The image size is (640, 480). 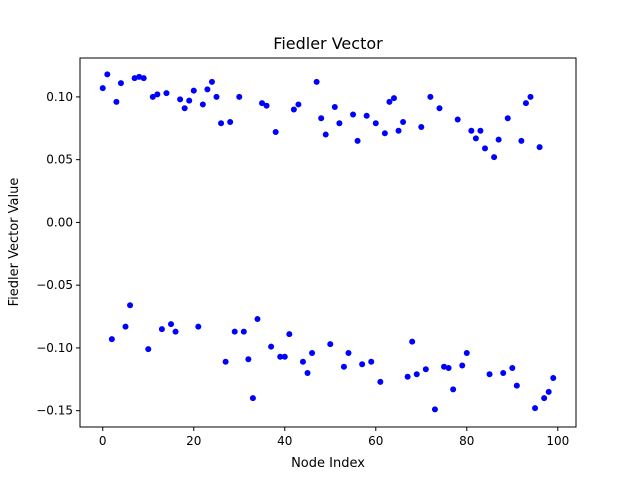 I want to click on x-axis-ticks: 0 20 40 60 80 100, so click(x=334, y=437).